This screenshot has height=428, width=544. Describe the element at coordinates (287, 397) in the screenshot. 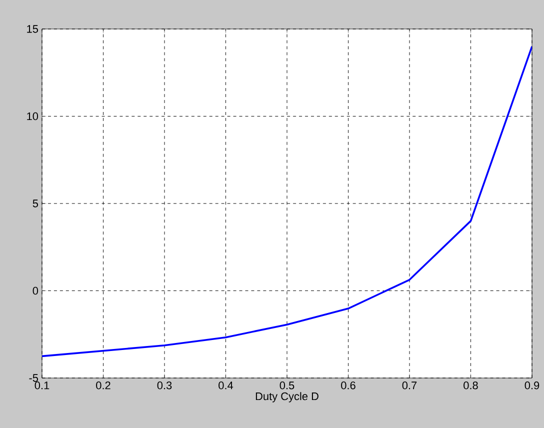

I see `x-axis-title: Duty Cycle D` at that location.